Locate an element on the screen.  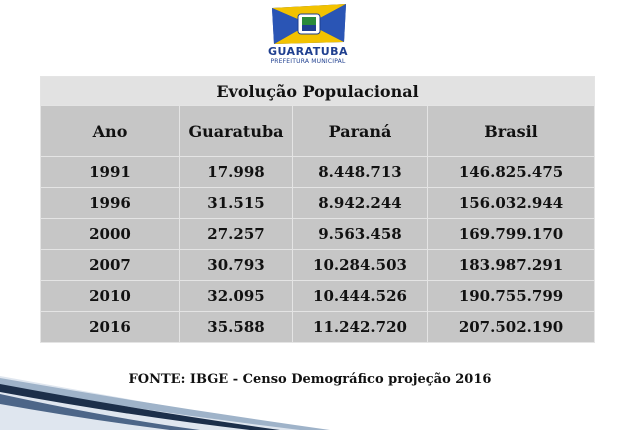
cell-brasil: 183.987.291 is located at coordinates (511, 265).